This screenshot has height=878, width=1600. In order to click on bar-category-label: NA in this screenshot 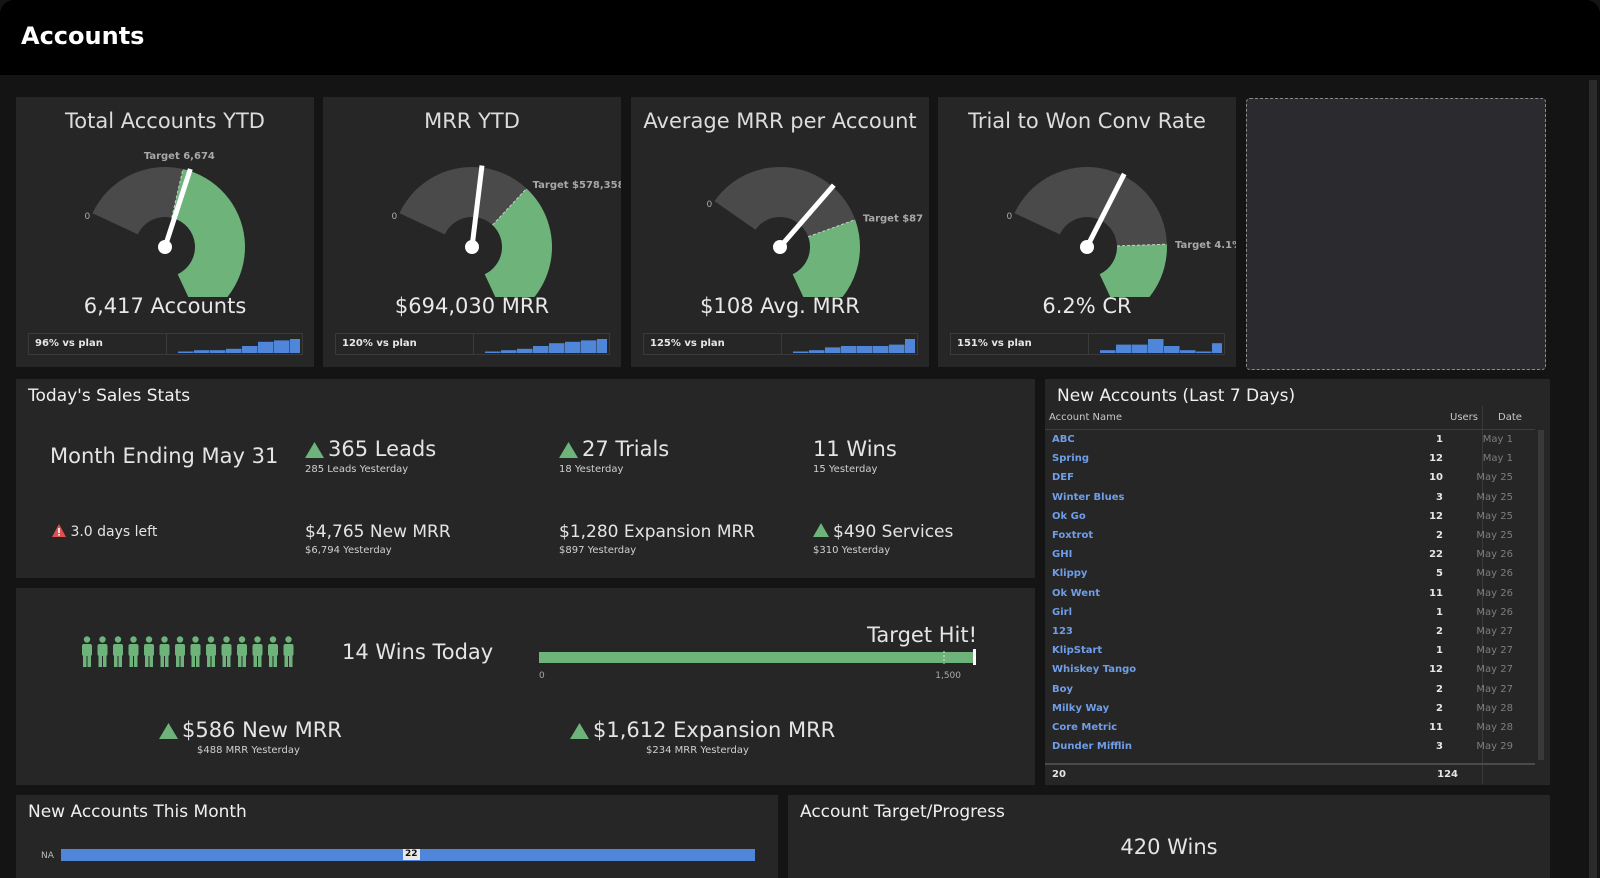, I will do `click(47, 856)`.